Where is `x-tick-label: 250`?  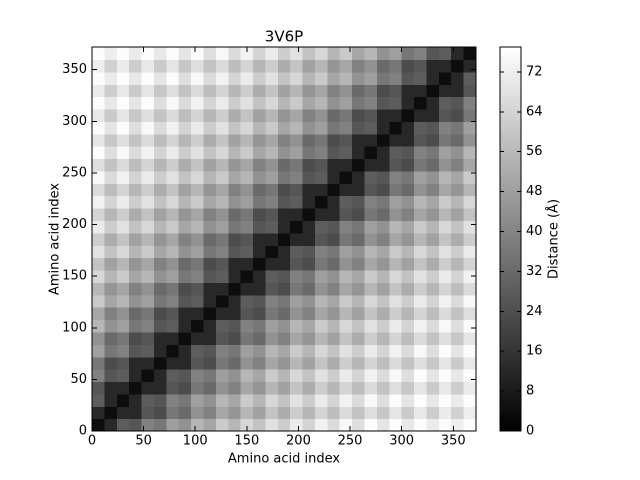 x-tick-label: 250 is located at coordinates (350, 441).